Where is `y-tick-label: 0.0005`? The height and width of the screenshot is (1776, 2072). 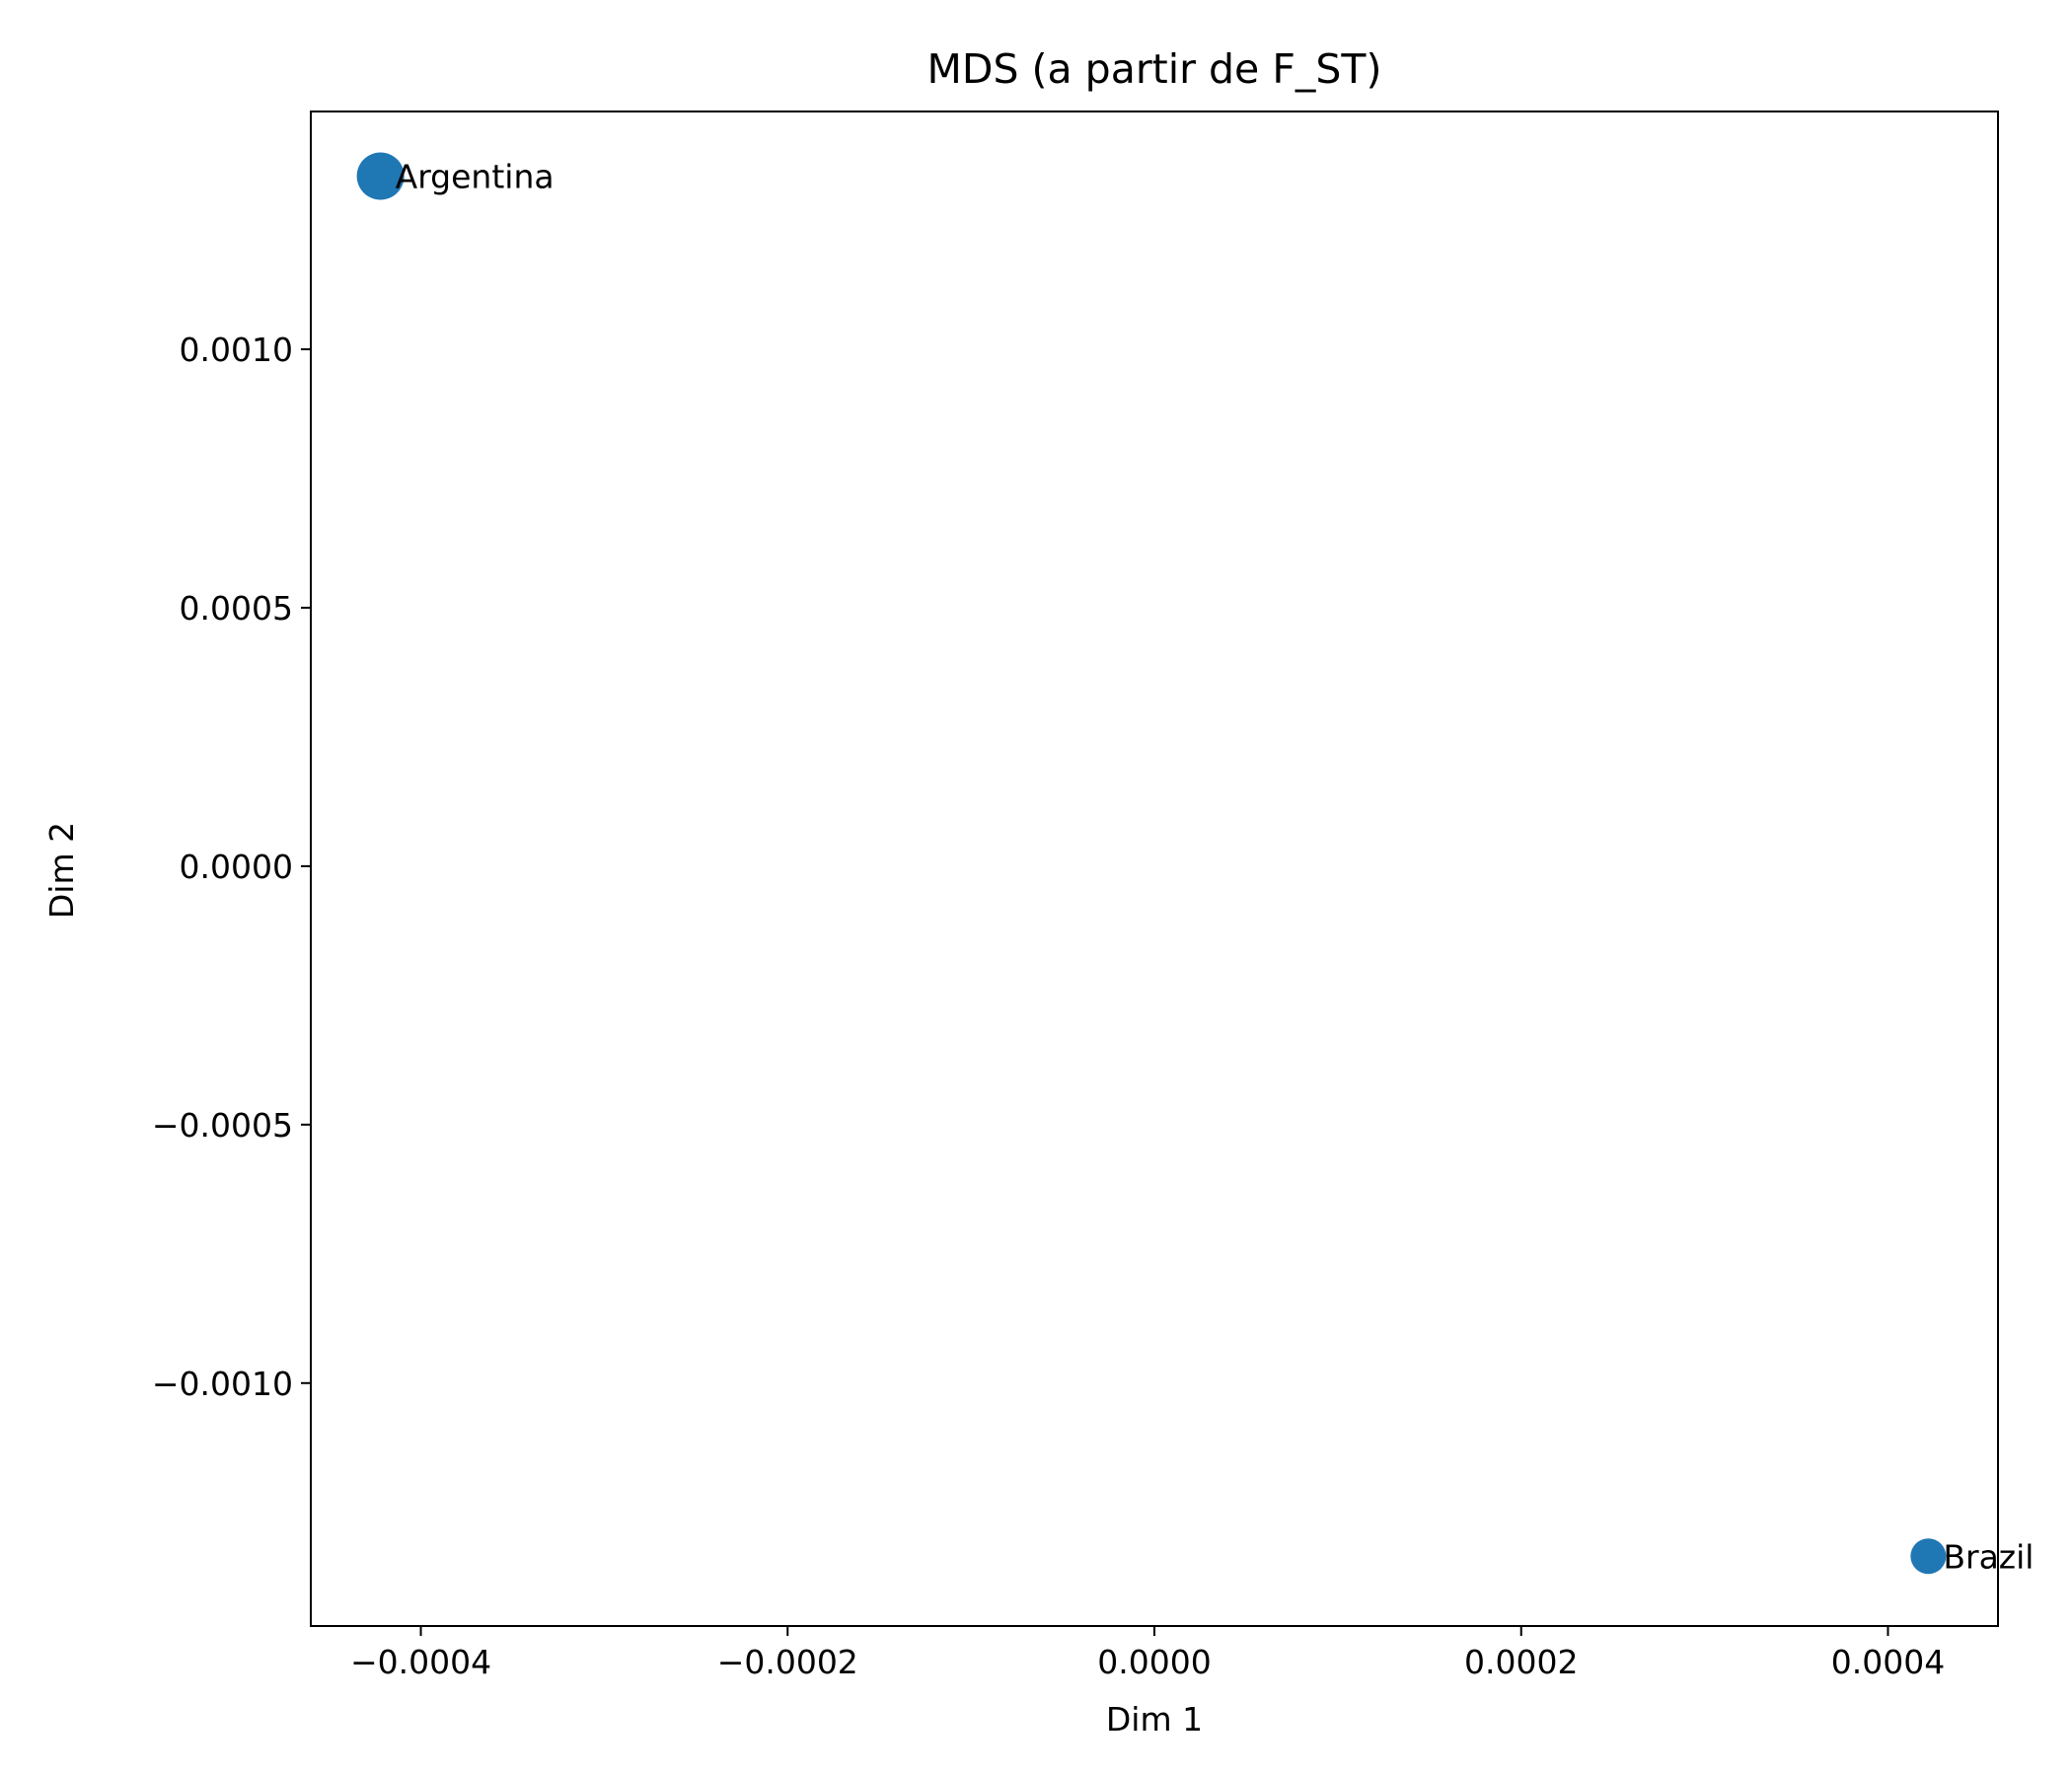 y-tick-label: 0.0005 is located at coordinates (237, 609).